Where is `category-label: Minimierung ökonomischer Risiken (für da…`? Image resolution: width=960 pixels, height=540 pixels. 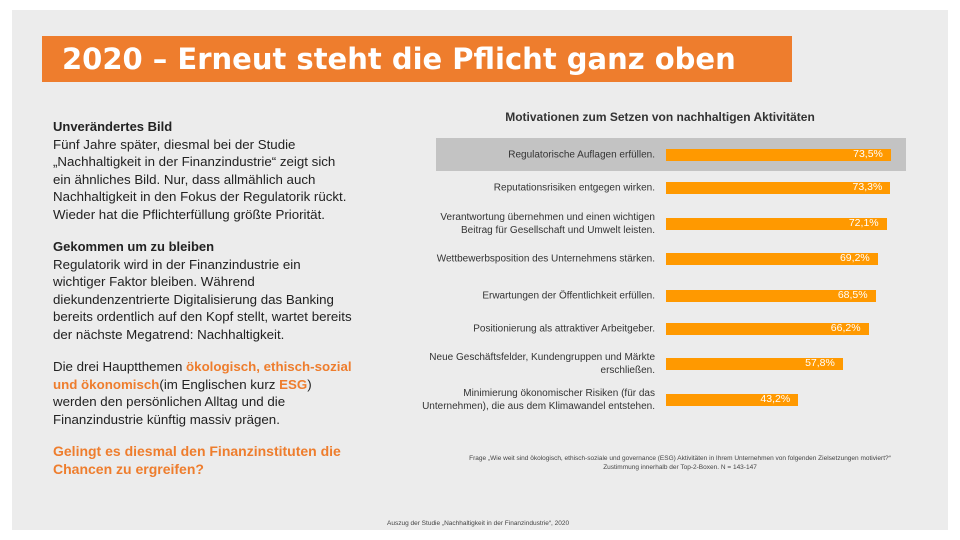
category-label: Minimierung ökonomischer Risiken (für da… is located at coordinates (538, 400).